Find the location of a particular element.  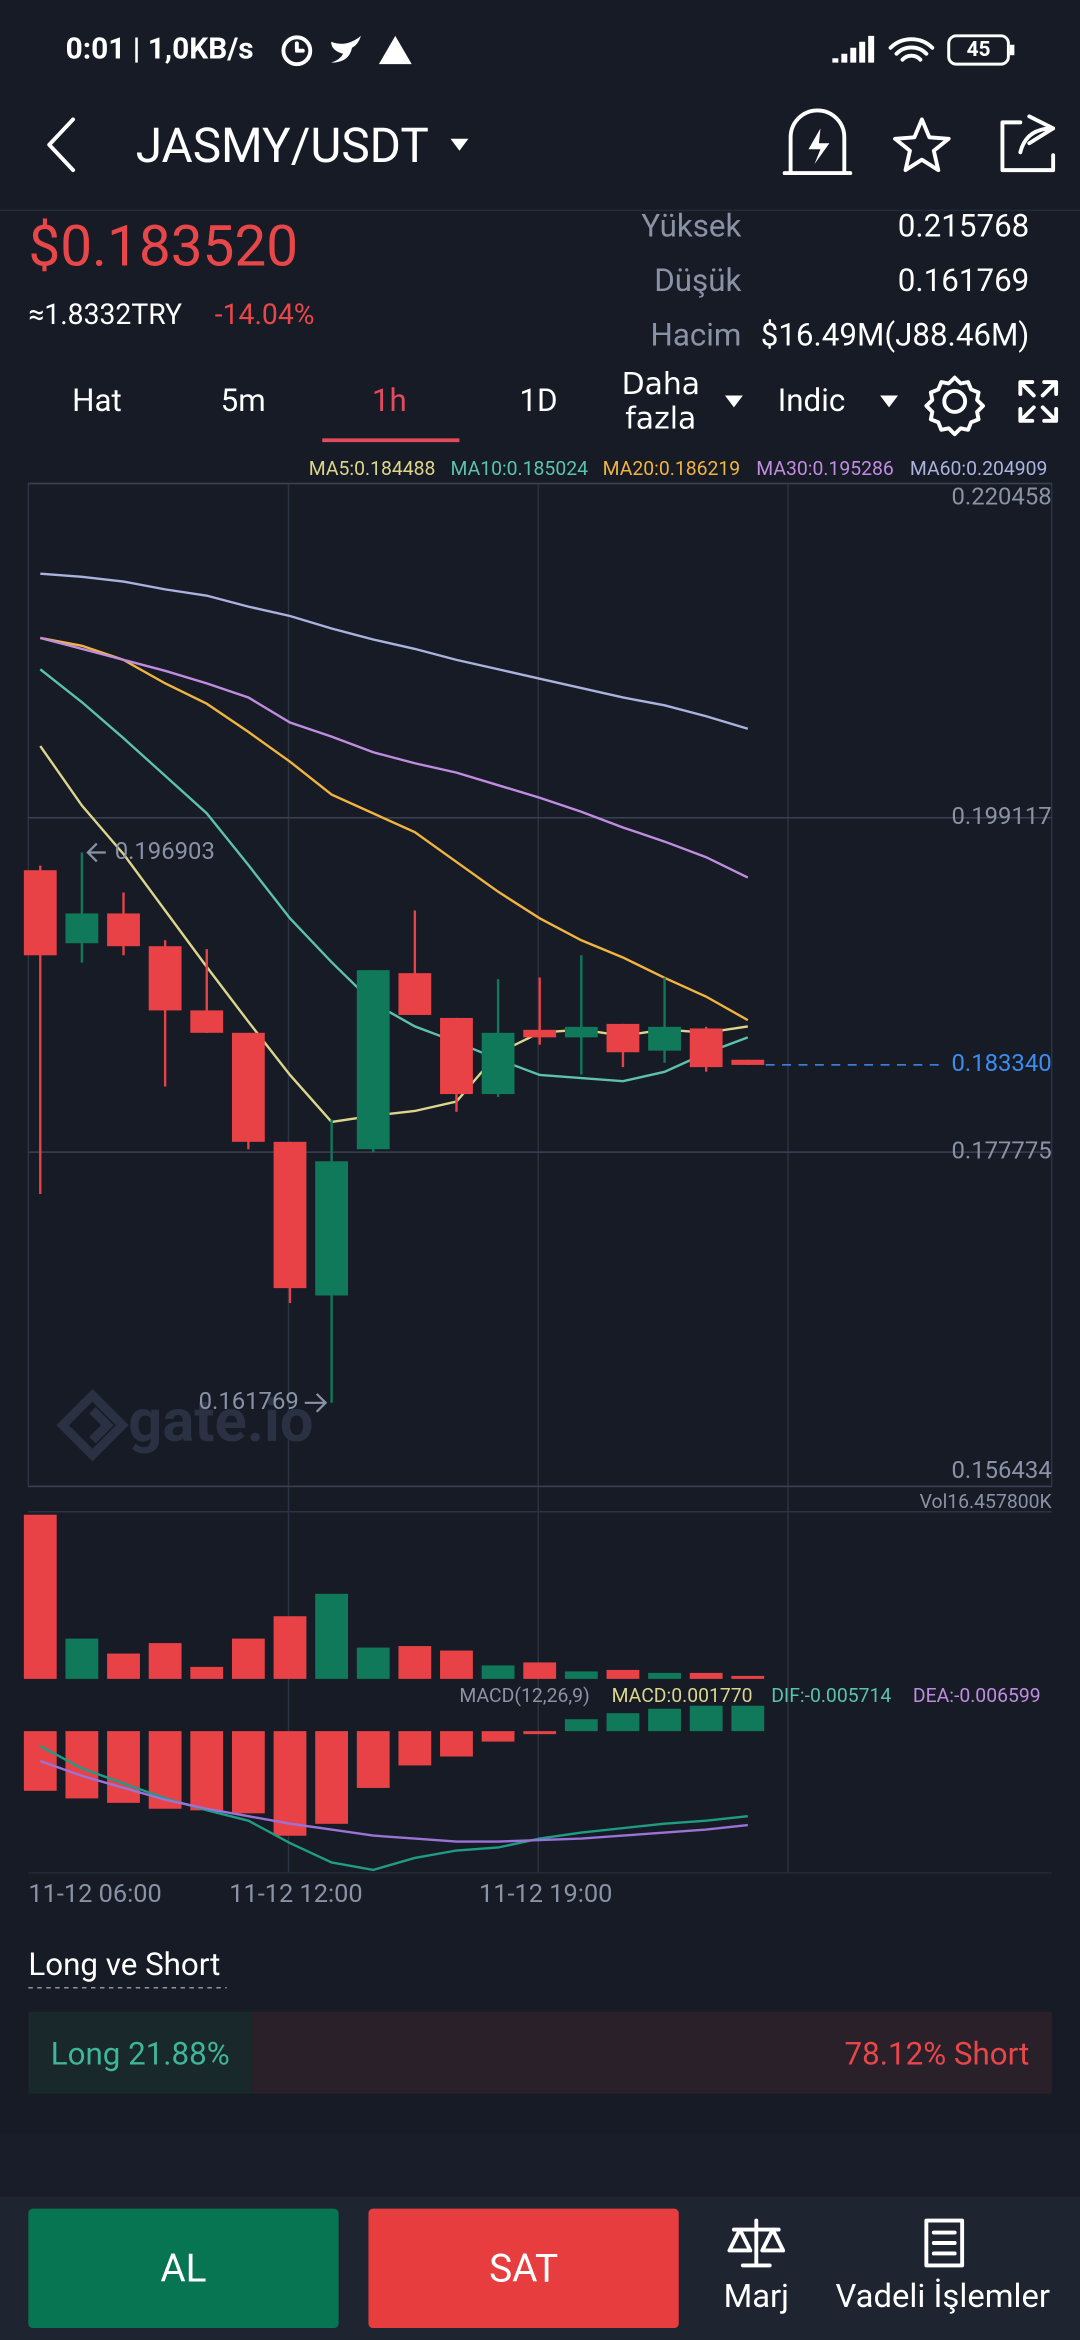

futures-icon is located at coordinates (944, 2243).